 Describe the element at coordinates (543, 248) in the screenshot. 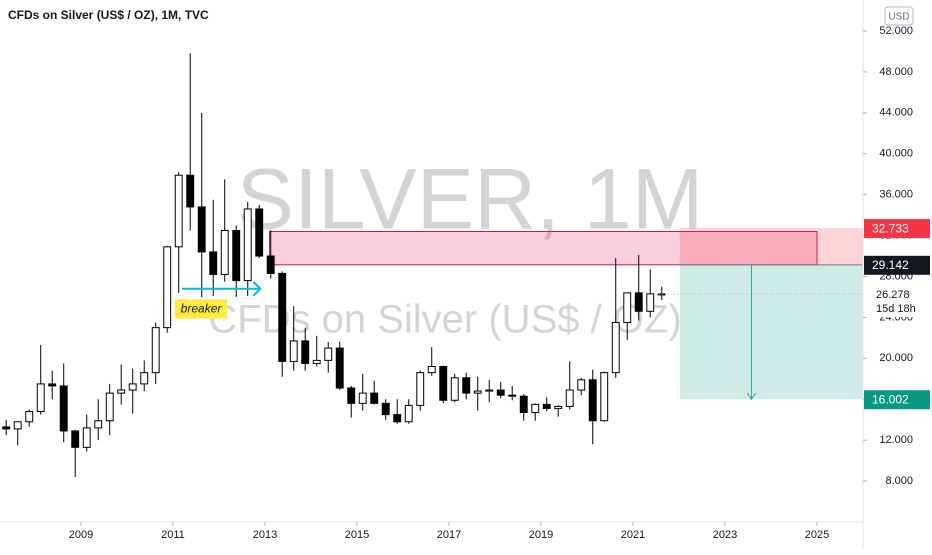

I see `supply-zone` at that location.